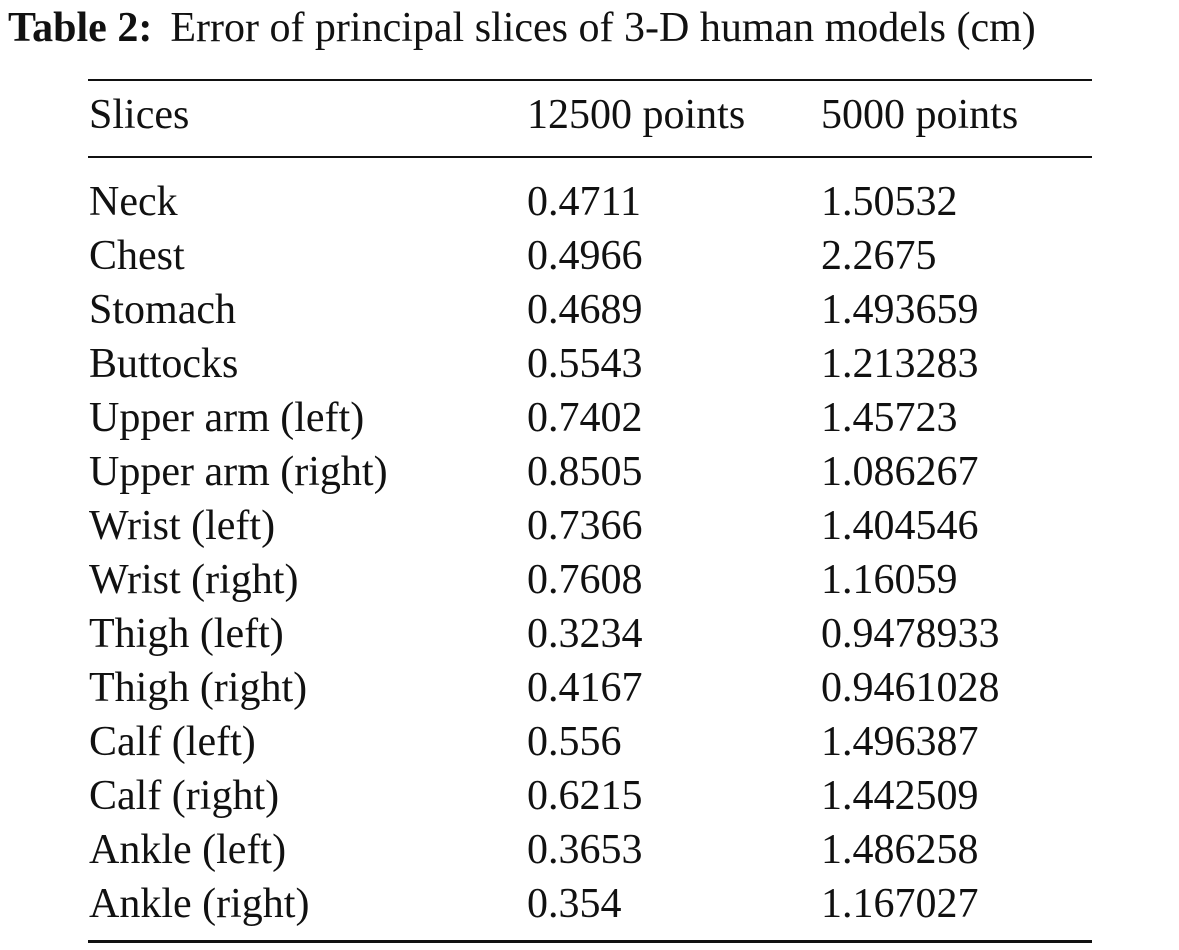 The height and width of the screenshot is (950, 1179). Describe the element at coordinates (585, 256) in the screenshot. I see `error-12500-cell: 0.4966` at that location.